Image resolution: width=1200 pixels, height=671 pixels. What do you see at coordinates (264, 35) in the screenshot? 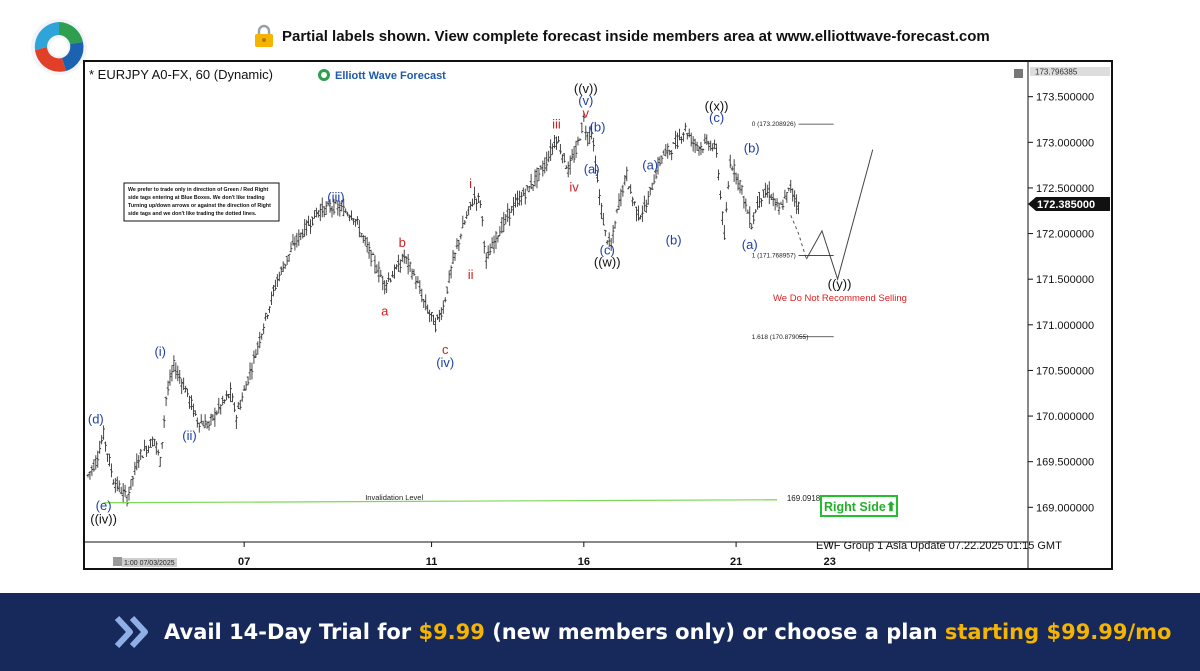
I see `lock-icon` at bounding box center [264, 35].